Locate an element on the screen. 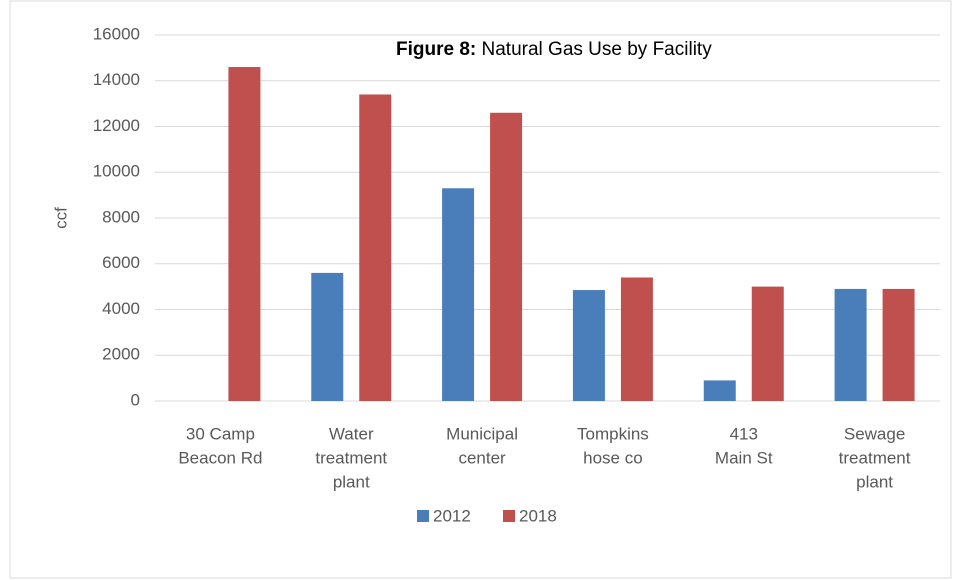  x-tick-label: Sewage is located at coordinates (874, 433).